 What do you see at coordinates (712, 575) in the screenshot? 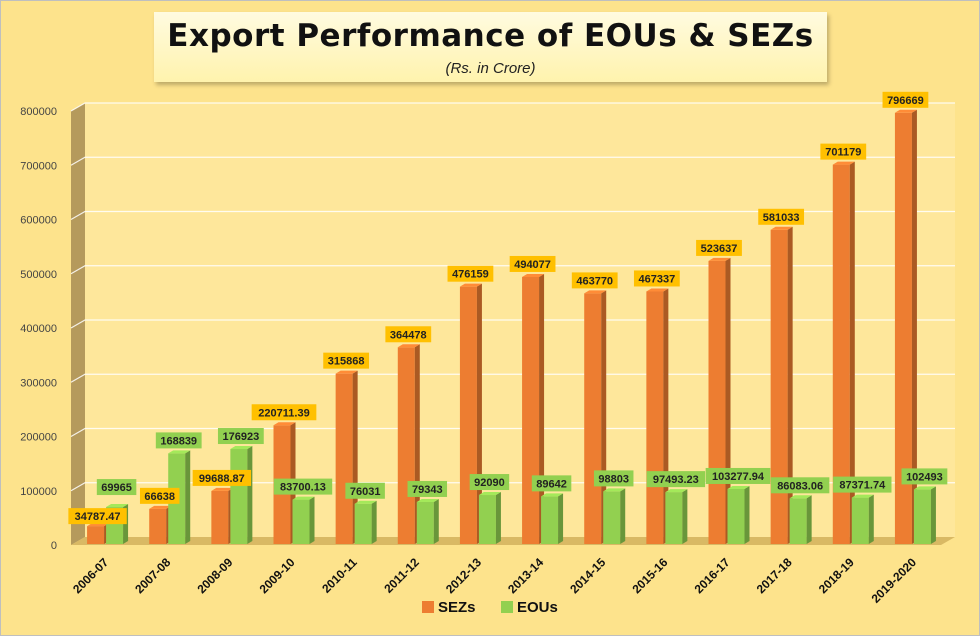
I see `x-tick-label: 2016-17` at bounding box center [712, 575].